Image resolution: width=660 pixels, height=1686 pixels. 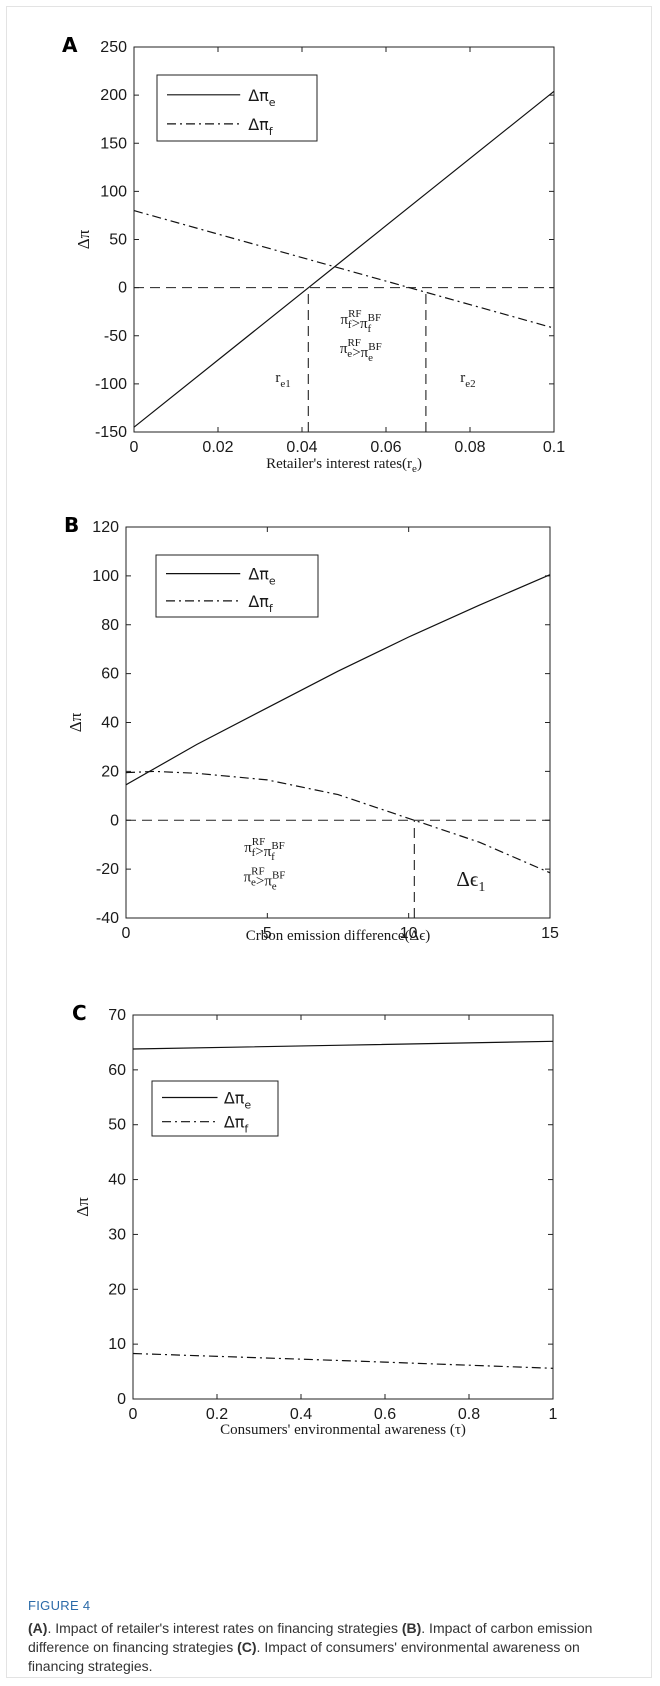 I want to click on x-tick-label: 0.02, so click(x=217, y=447).